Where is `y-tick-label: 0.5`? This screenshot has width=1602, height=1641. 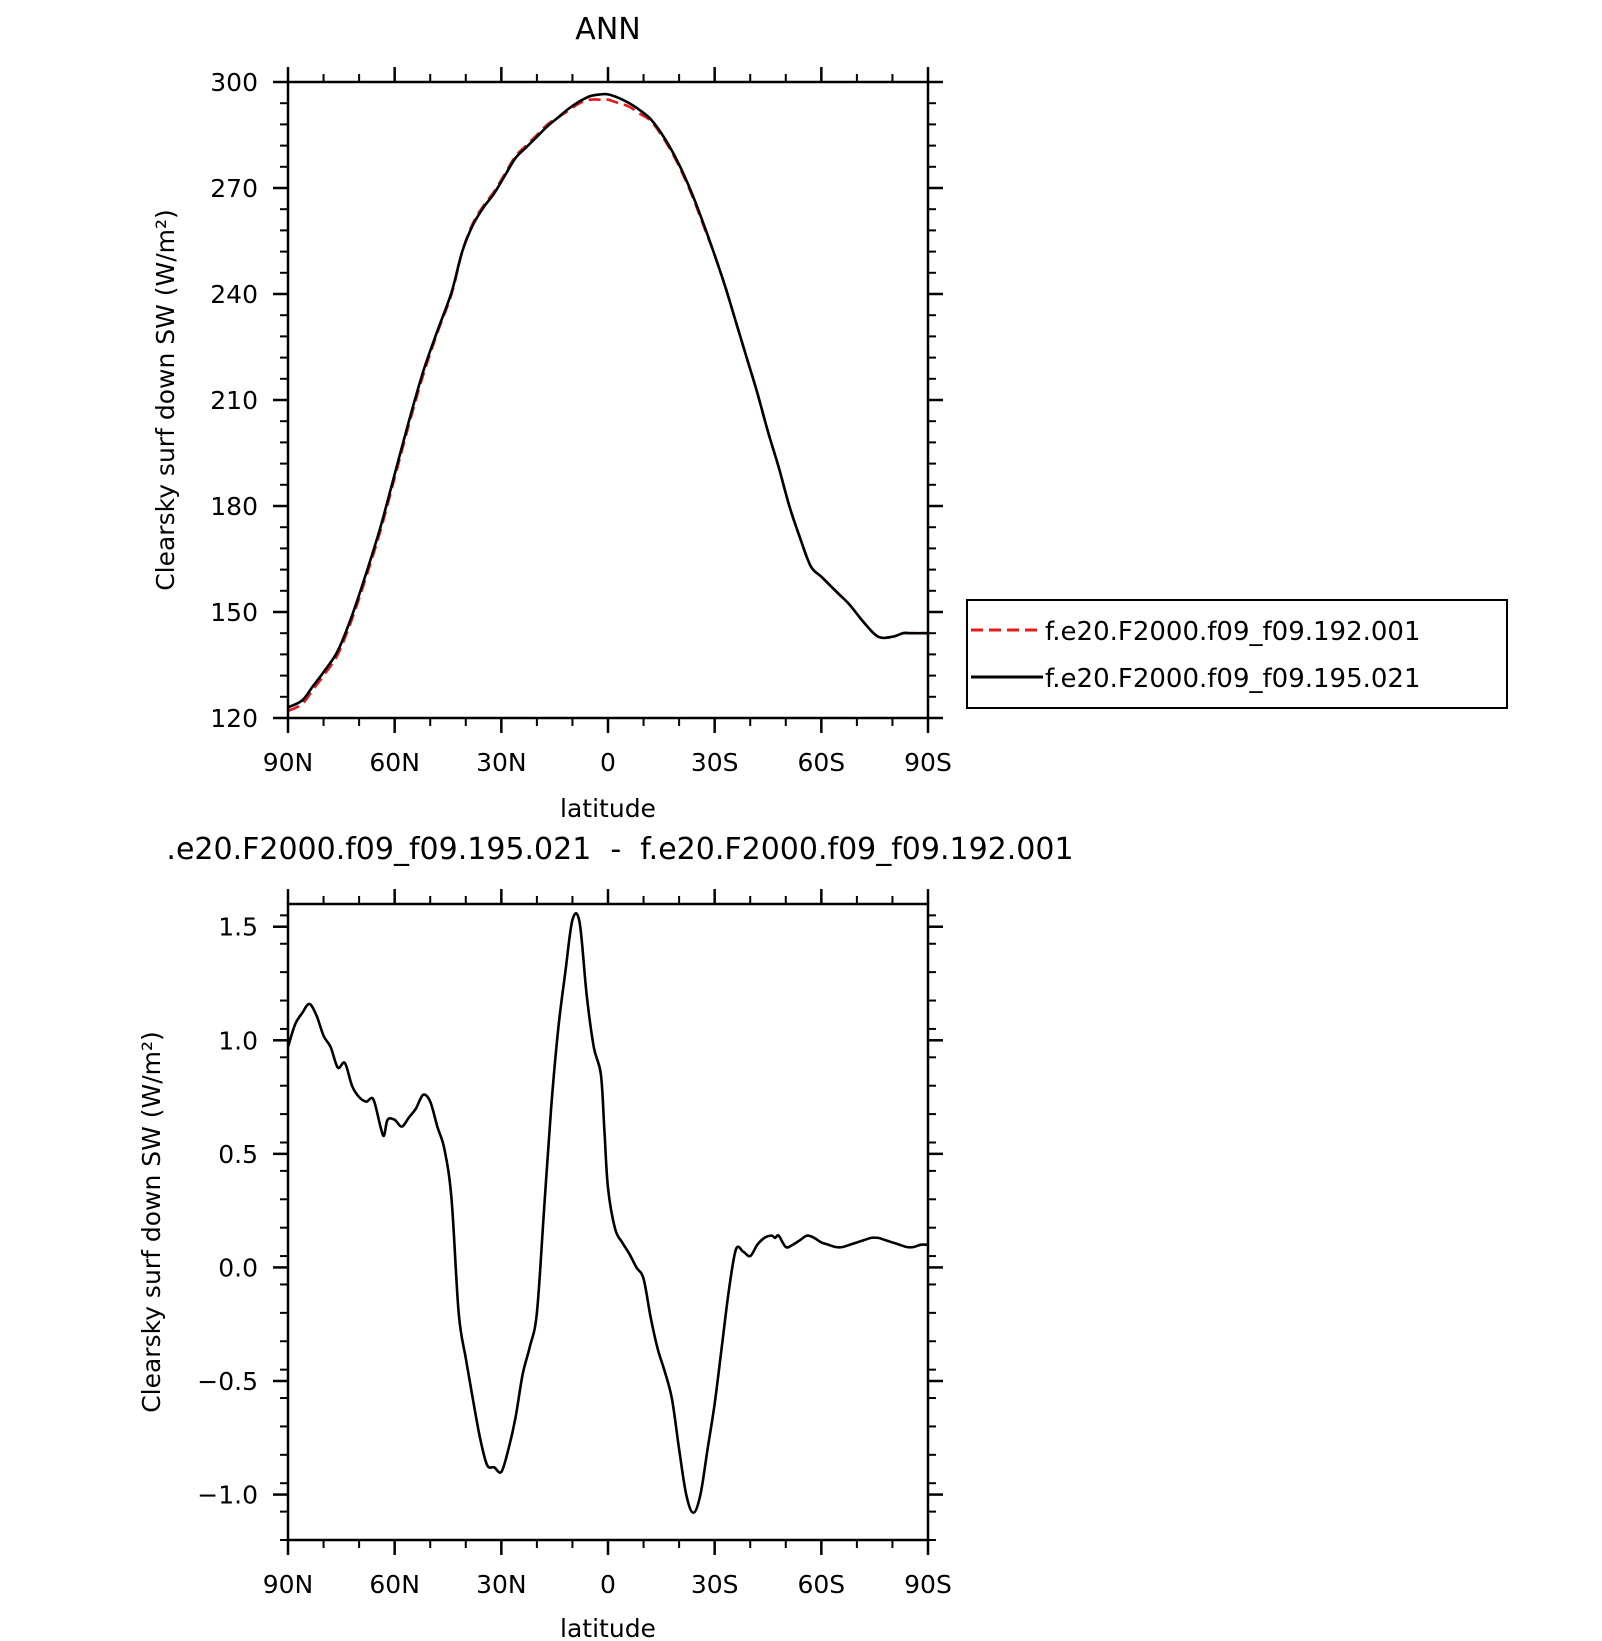
y-tick-label: 0.5 is located at coordinates (238, 1154).